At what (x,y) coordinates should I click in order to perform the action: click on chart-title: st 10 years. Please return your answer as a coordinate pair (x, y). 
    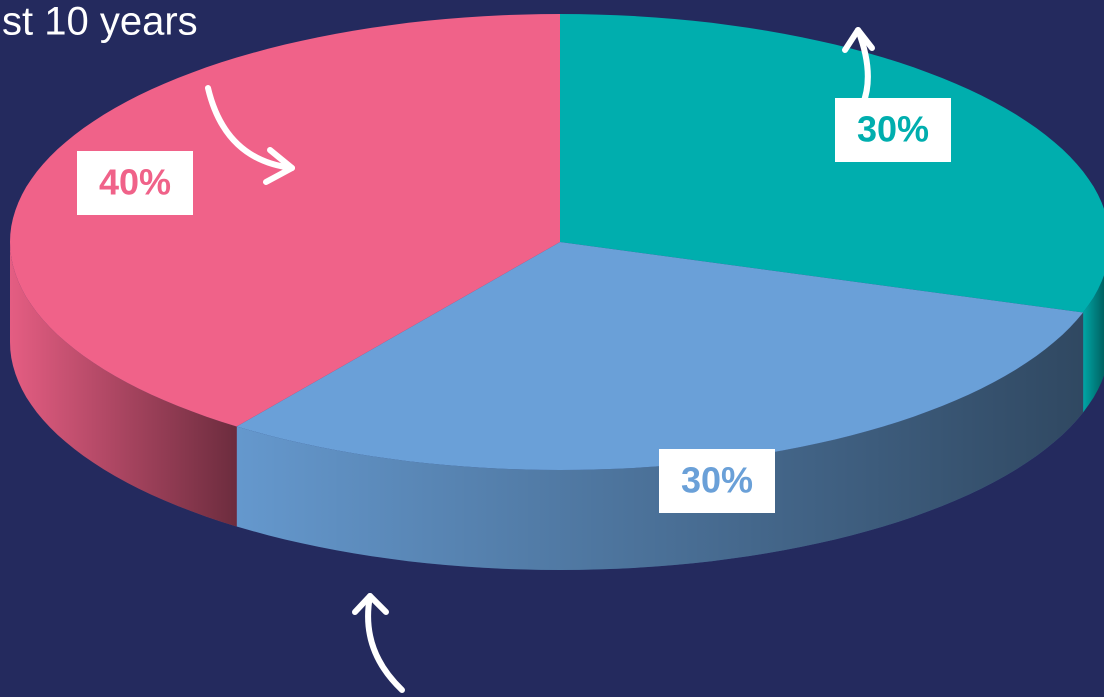
    Looking at the image, I should click on (100, 22).